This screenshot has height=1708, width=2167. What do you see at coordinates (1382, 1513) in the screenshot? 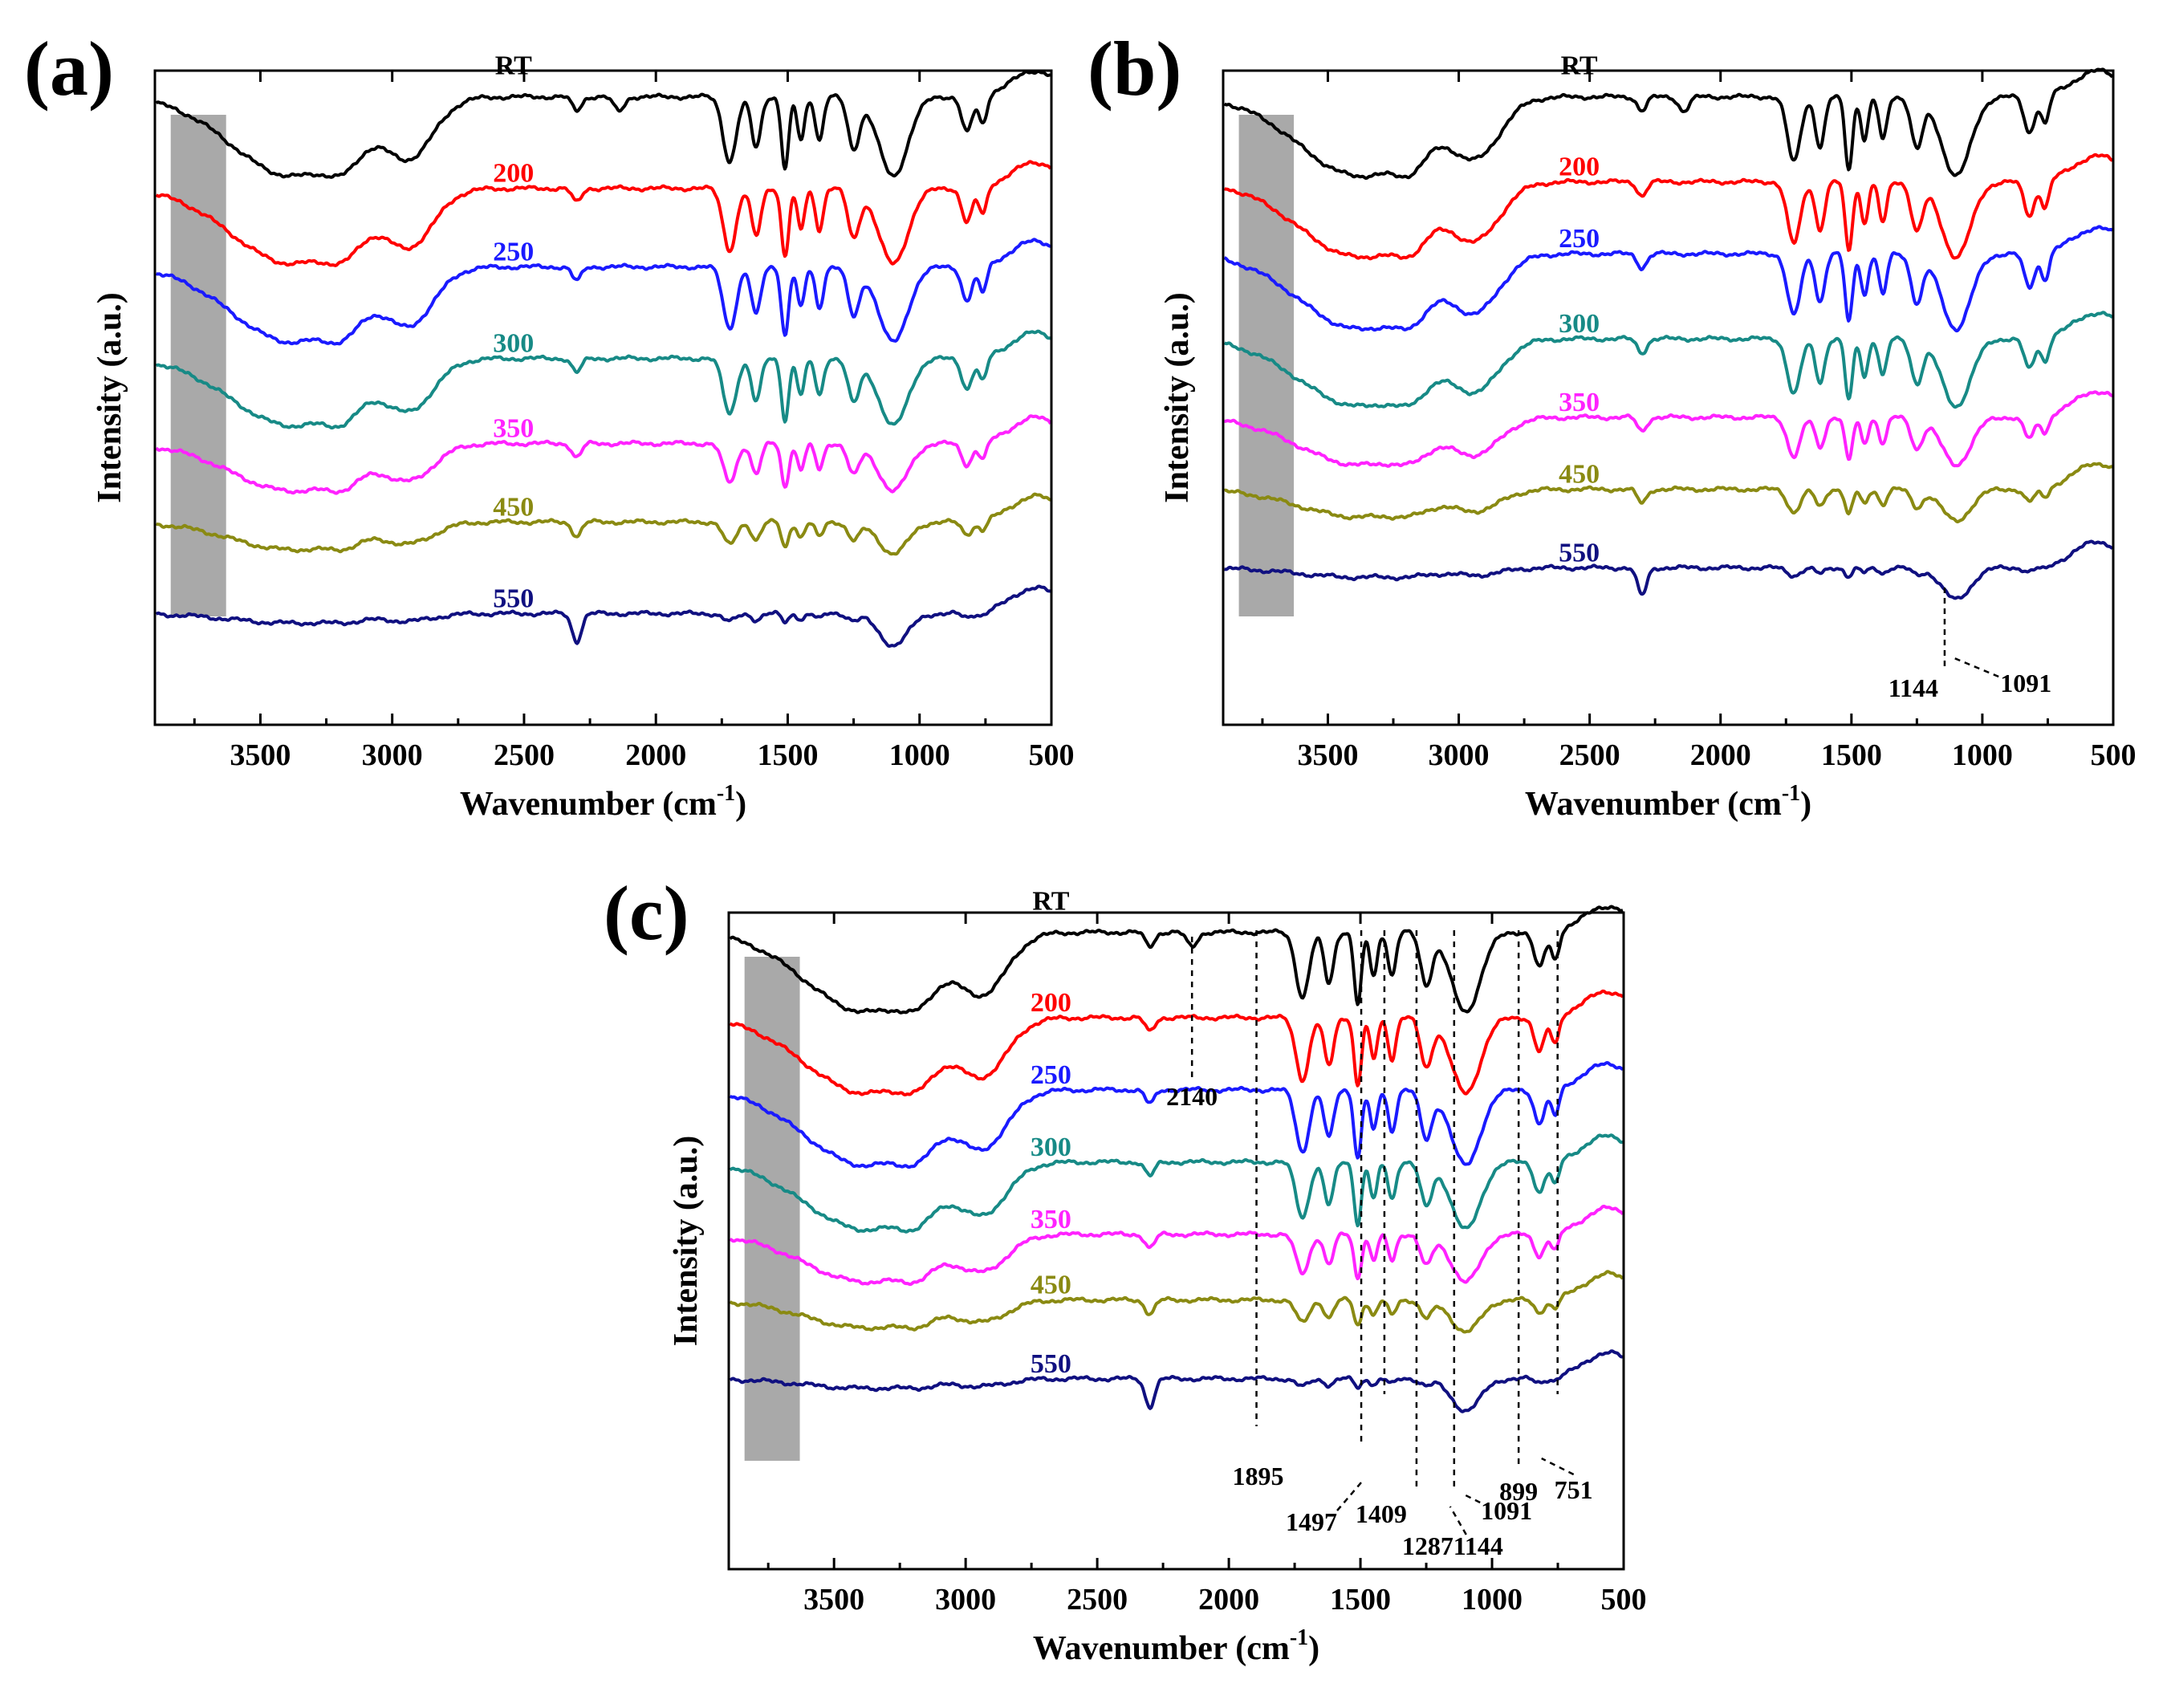
I see `annotation-1409: 1409` at bounding box center [1382, 1513].